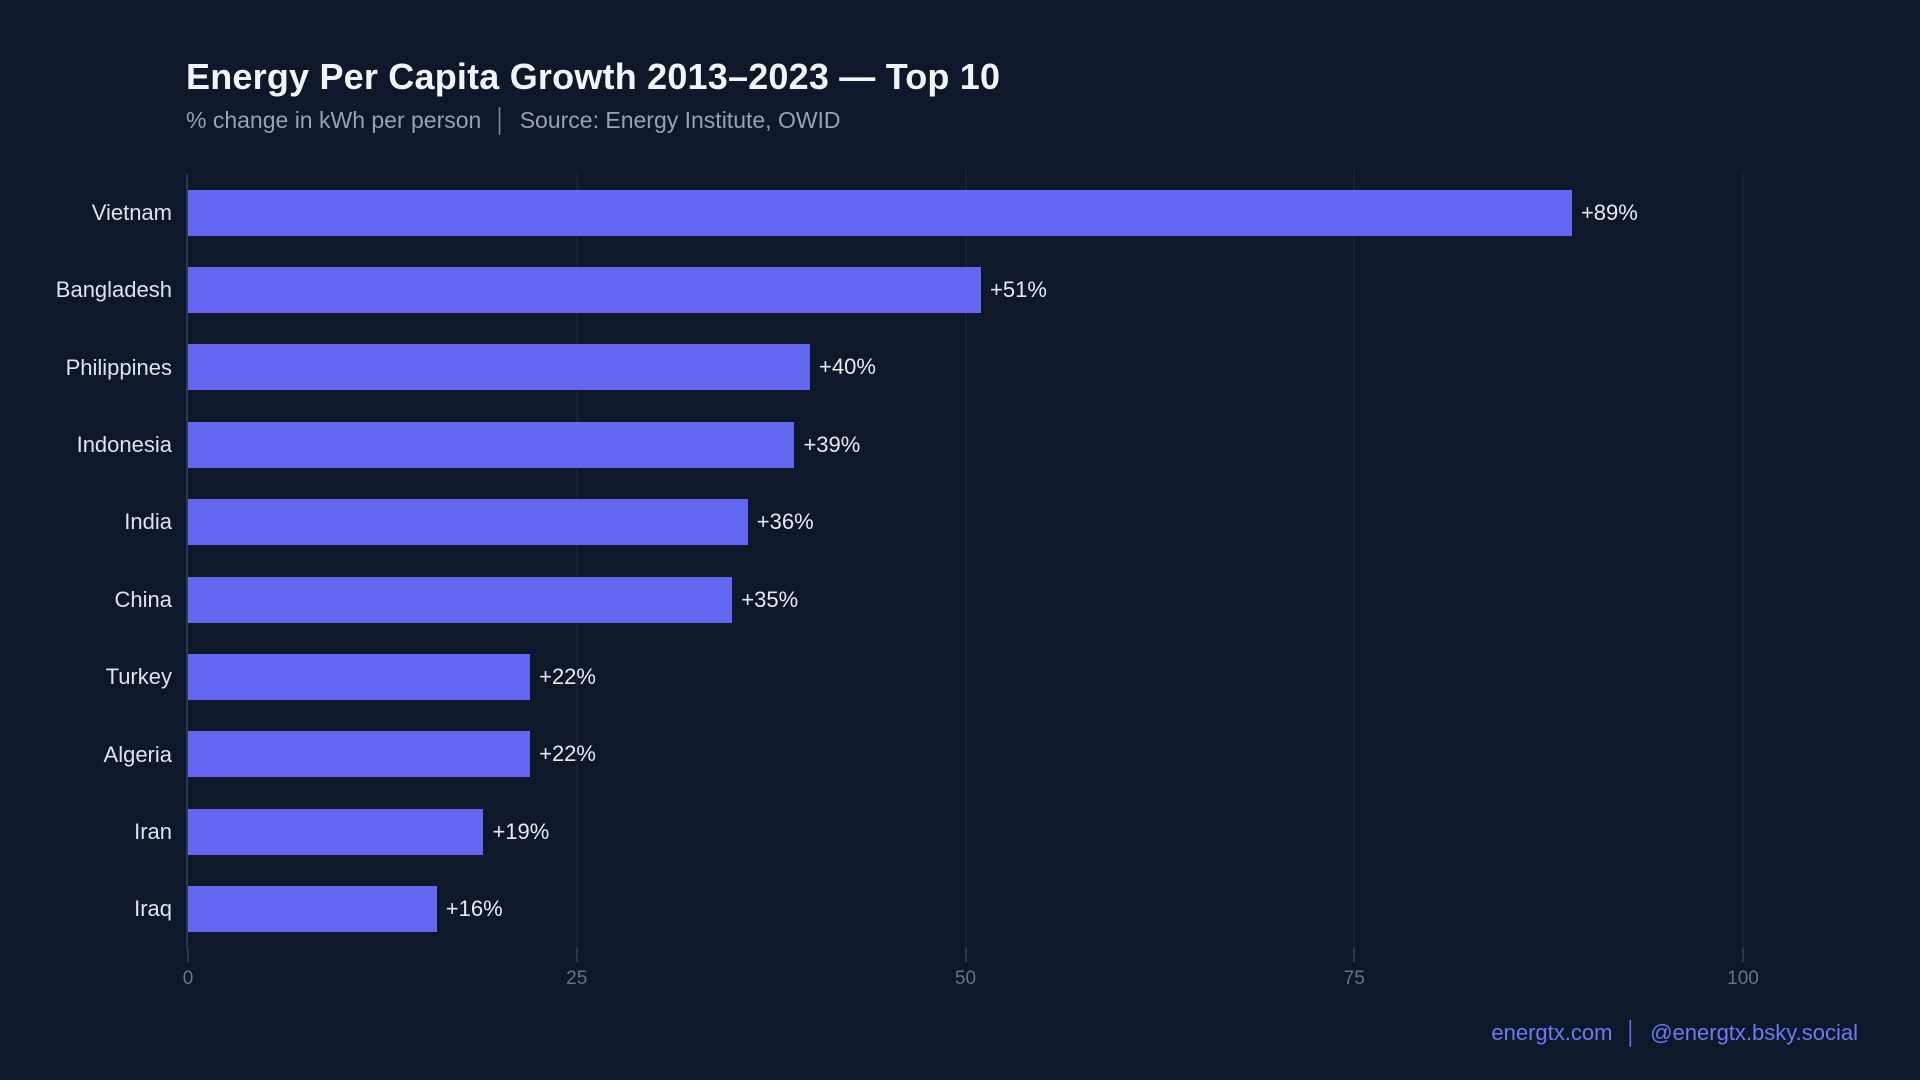 The width and height of the screenshot is (1920, 1080). What do you see at coordinates (312, 909) in the screenshot?
I see `bar-iraq` at bounding box center [312, 909].